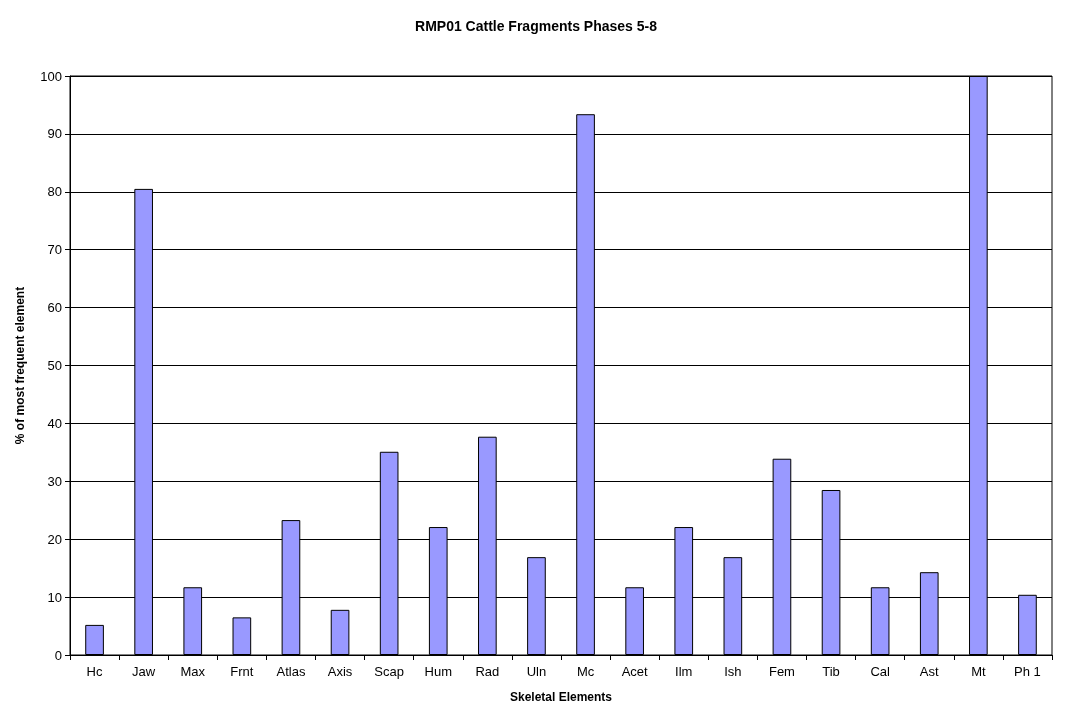 The image size is (1072, 715). I want to click on y-tick-label: 20, so click(54, 539).